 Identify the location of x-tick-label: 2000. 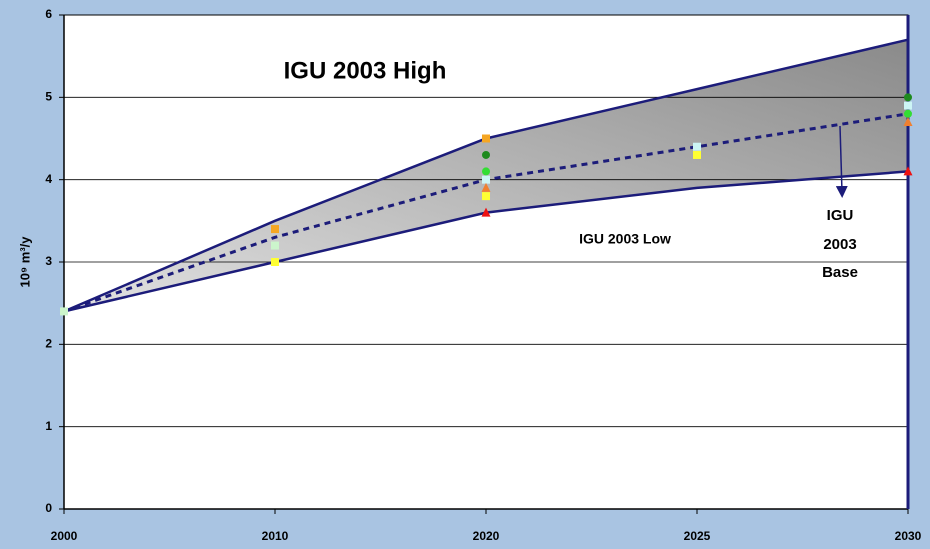
(64, 536).